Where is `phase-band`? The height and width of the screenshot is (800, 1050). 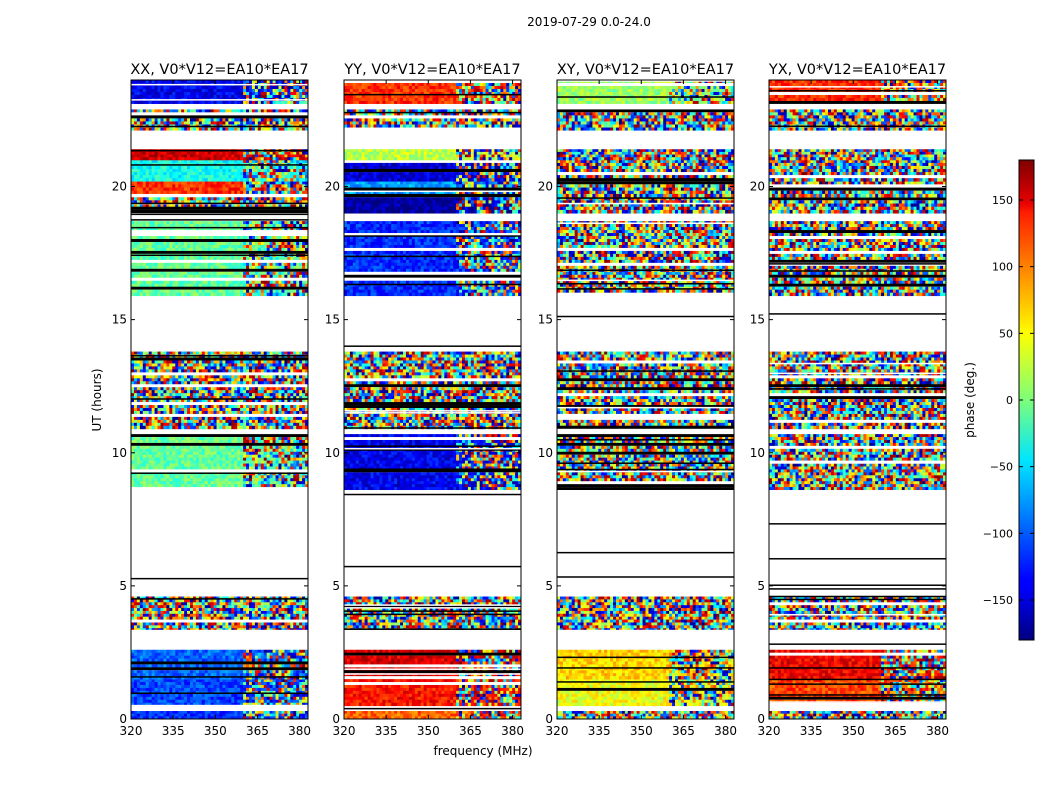
phase-band is located at coordinates (219, 614).